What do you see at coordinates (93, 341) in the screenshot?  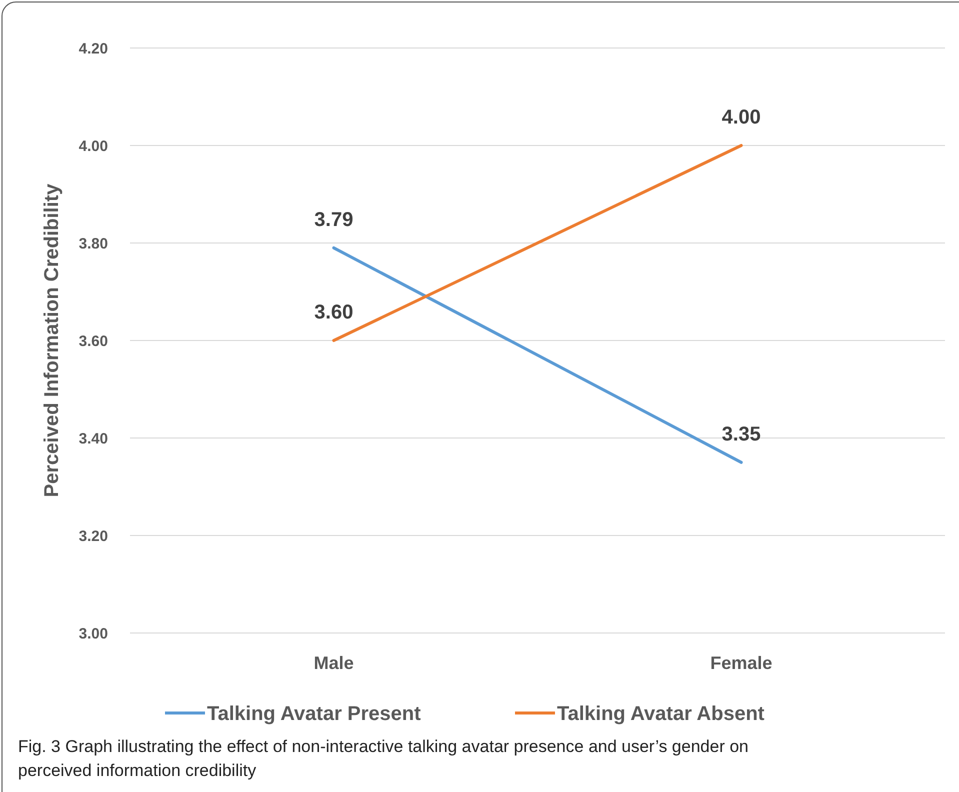 I see `y-tick-label: 3.60` at bounding box center [93, 341].